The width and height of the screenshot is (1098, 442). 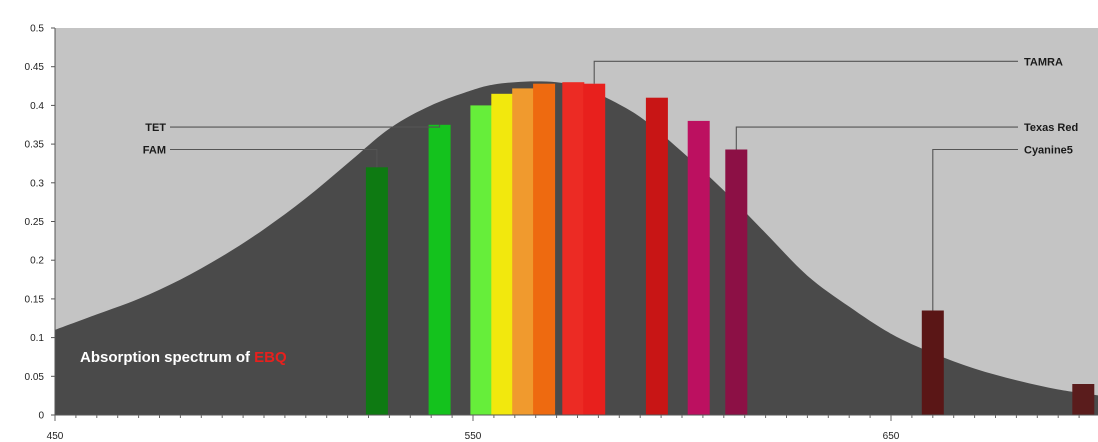 What do you see at coordinates (805, 72) in the screenshot?
I see `callout-line-tamra` at bounding box center [805, 72].